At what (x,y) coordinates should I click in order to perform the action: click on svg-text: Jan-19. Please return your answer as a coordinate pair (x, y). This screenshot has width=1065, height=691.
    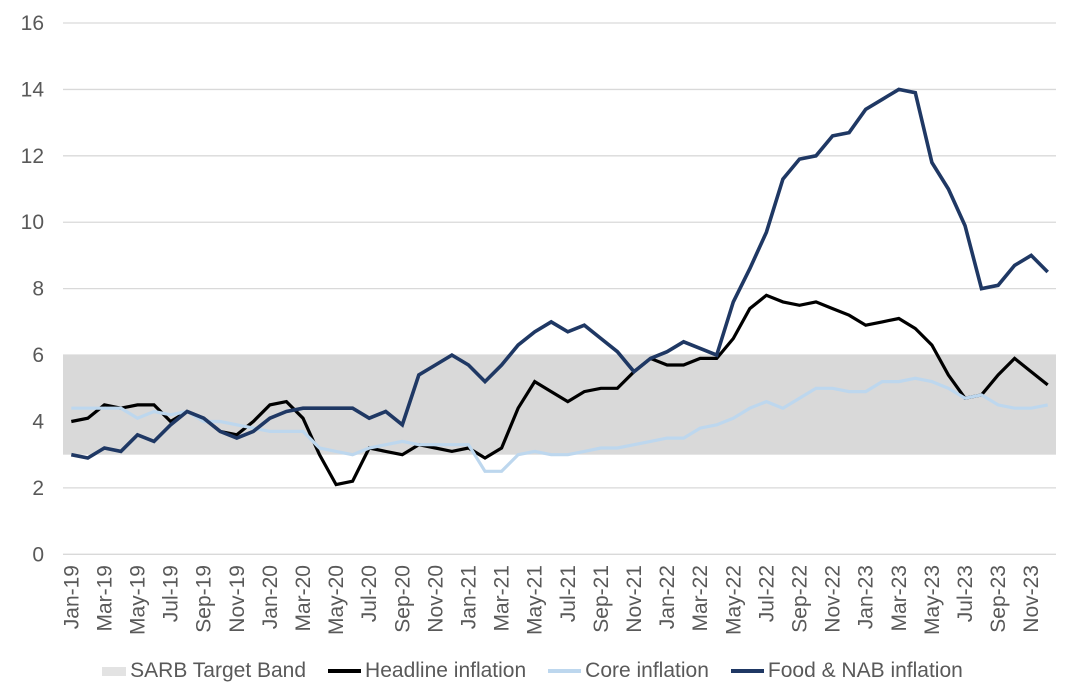
    Looking at the image, I should click on (71, 597).